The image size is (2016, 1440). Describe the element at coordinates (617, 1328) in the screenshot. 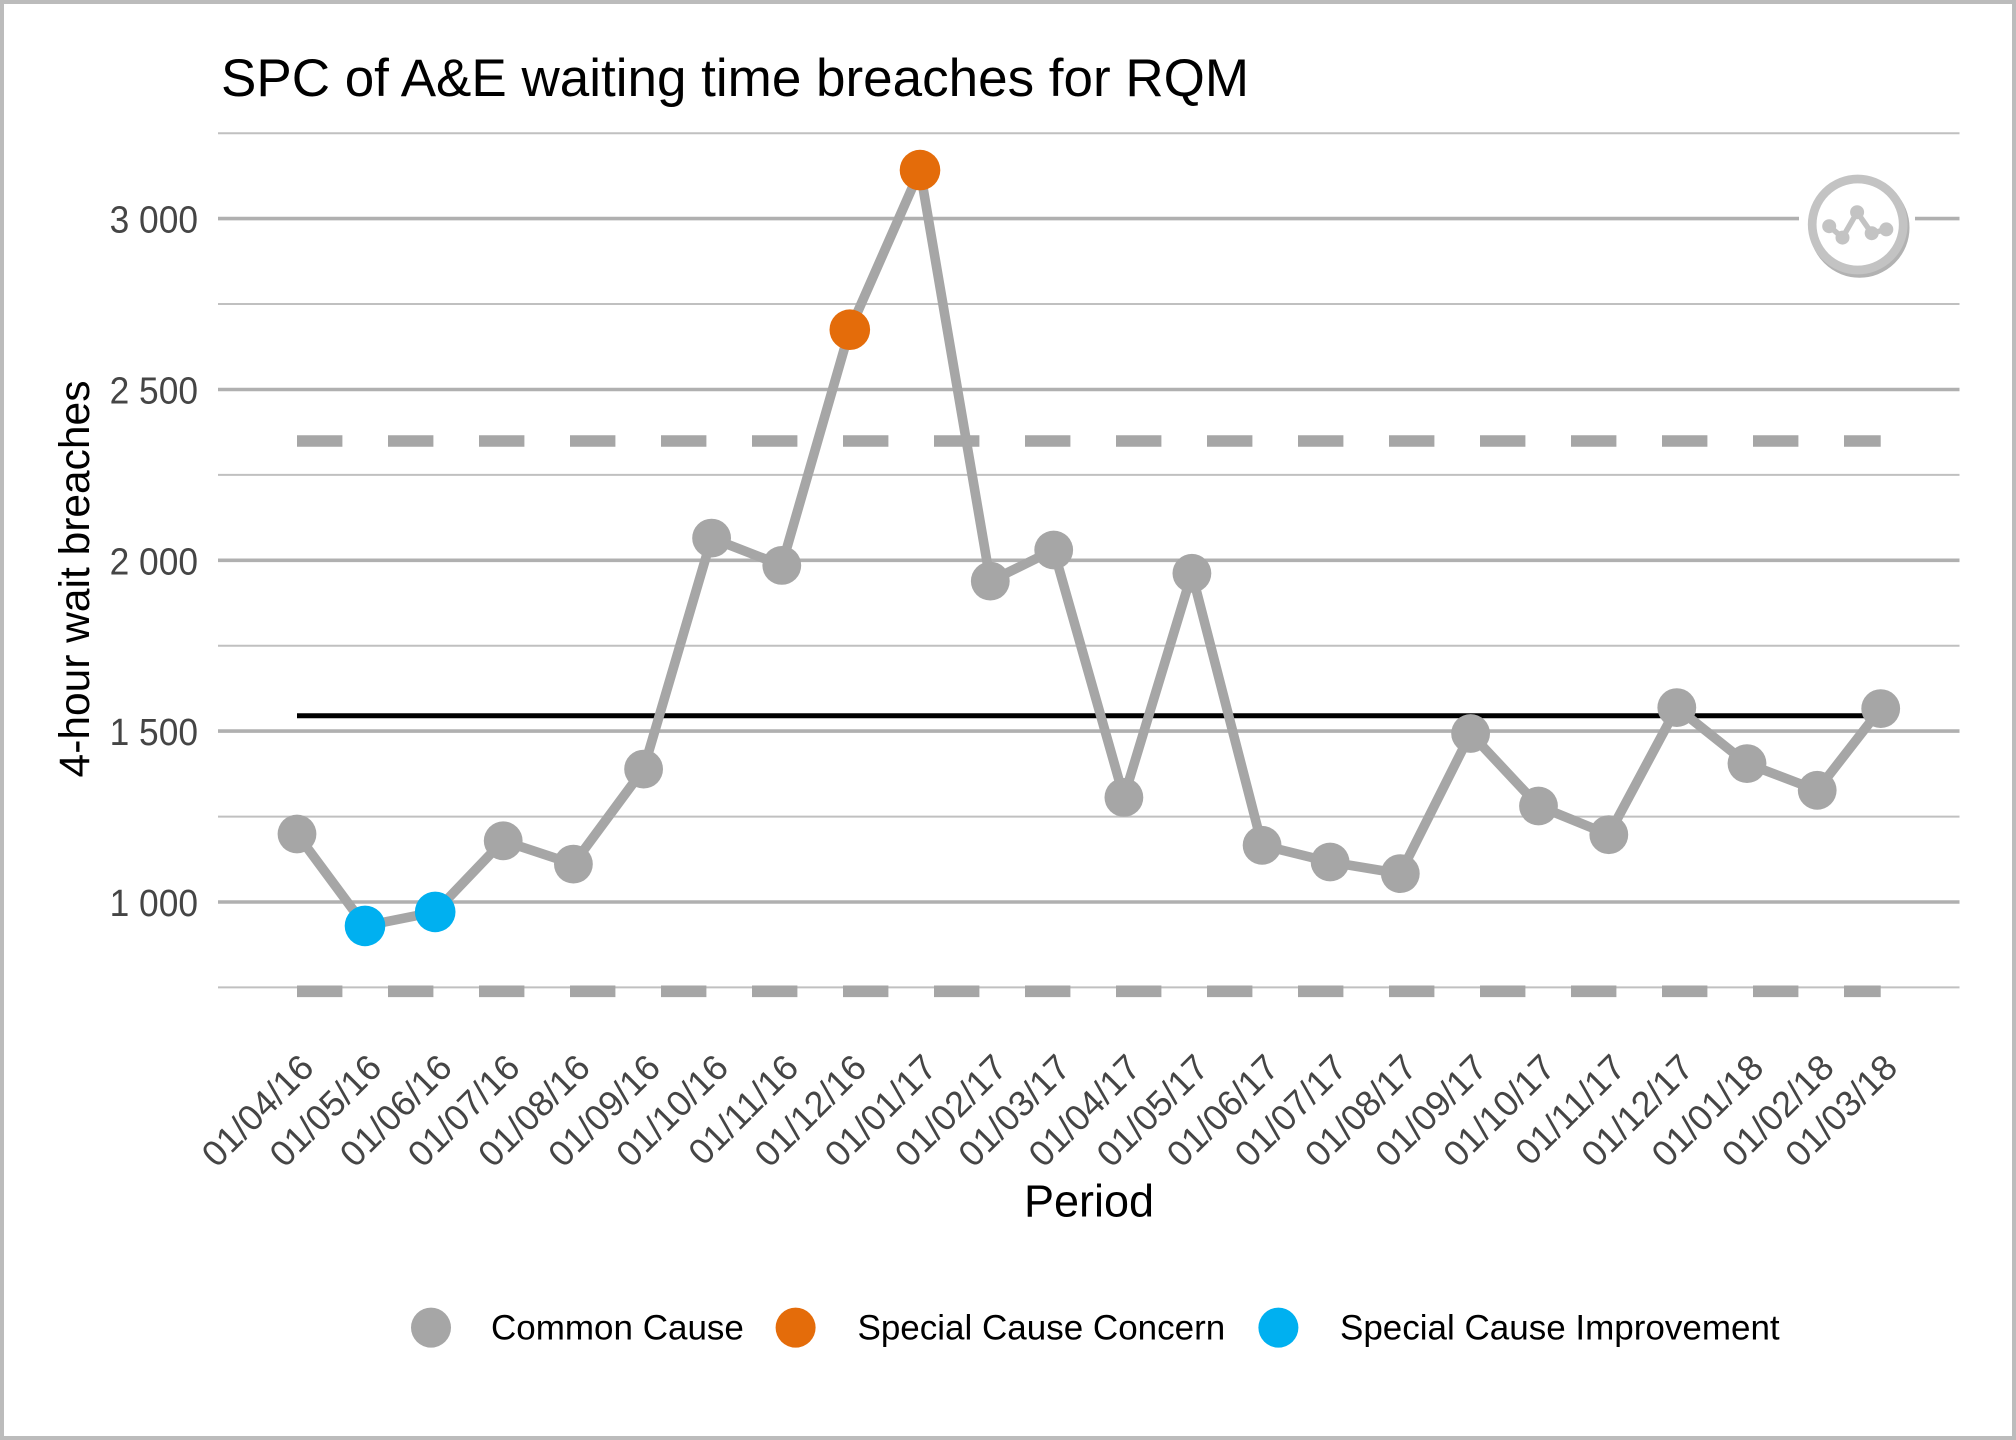

I see `svg-text: Common Cause` at that location.